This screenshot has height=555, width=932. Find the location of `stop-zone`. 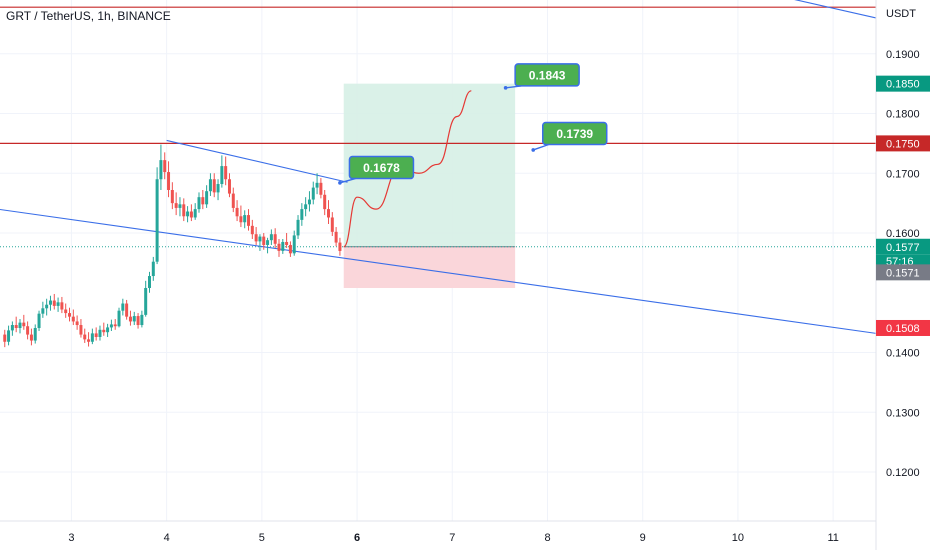

stop-zone is located at coordinates (429, 267).